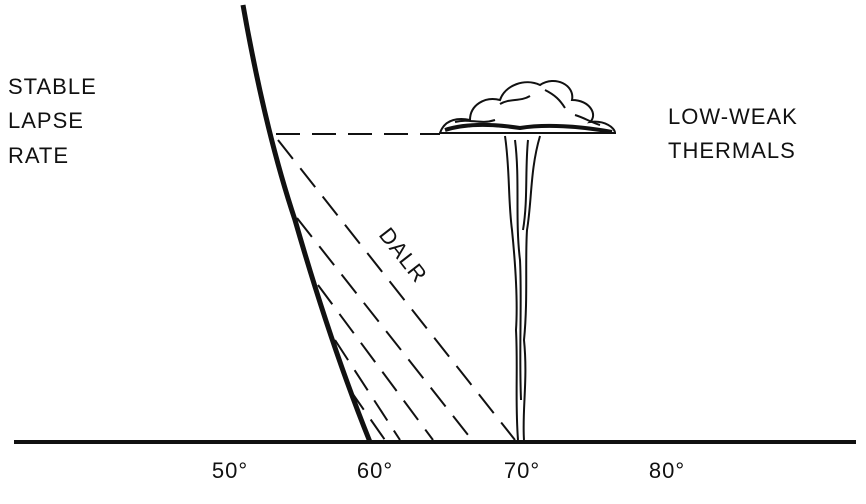 The image size is (866, 504). Describe the element at coordinates (527, 107) in the screenshot. I see `cloud` at that location.